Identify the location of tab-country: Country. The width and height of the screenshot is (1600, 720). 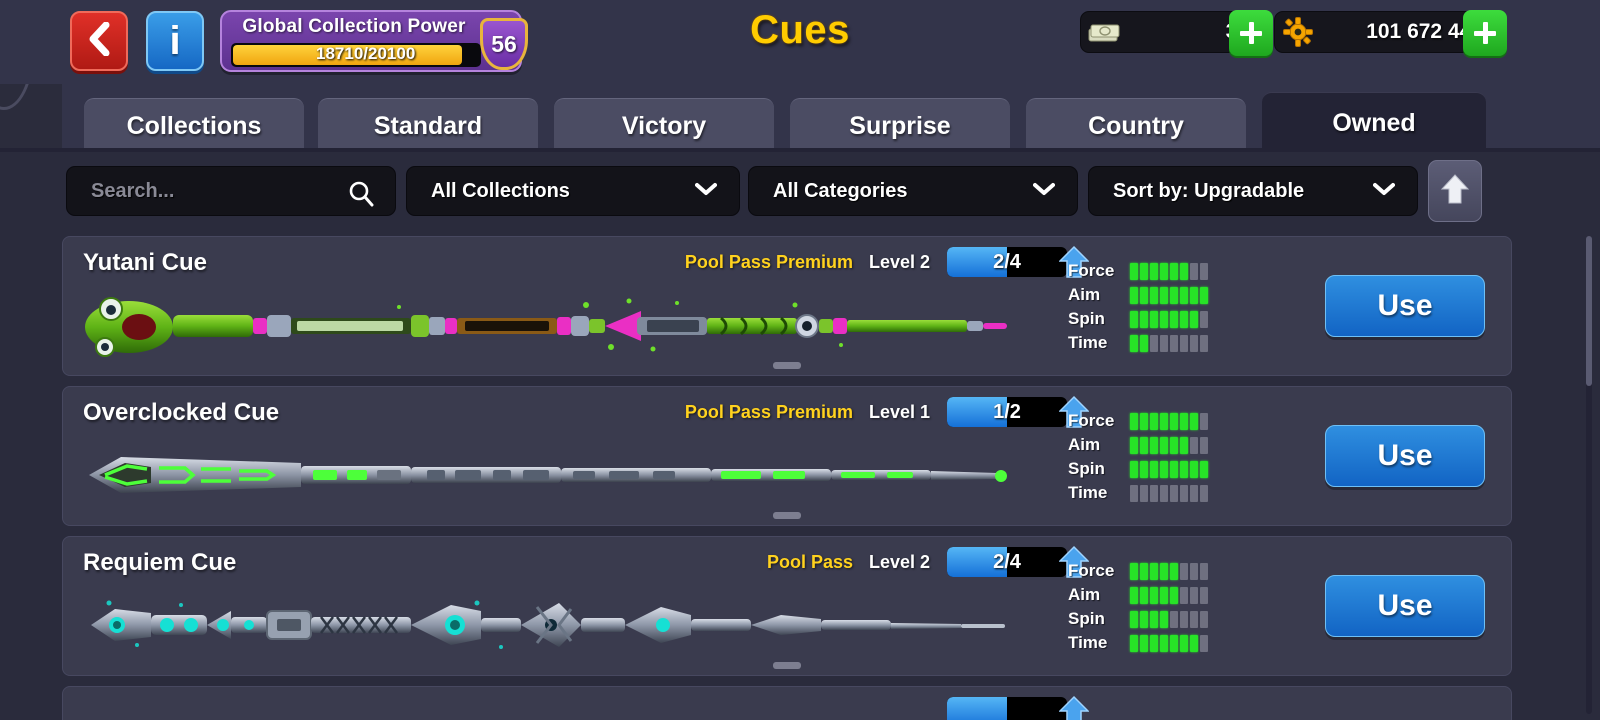
(1136, 126).